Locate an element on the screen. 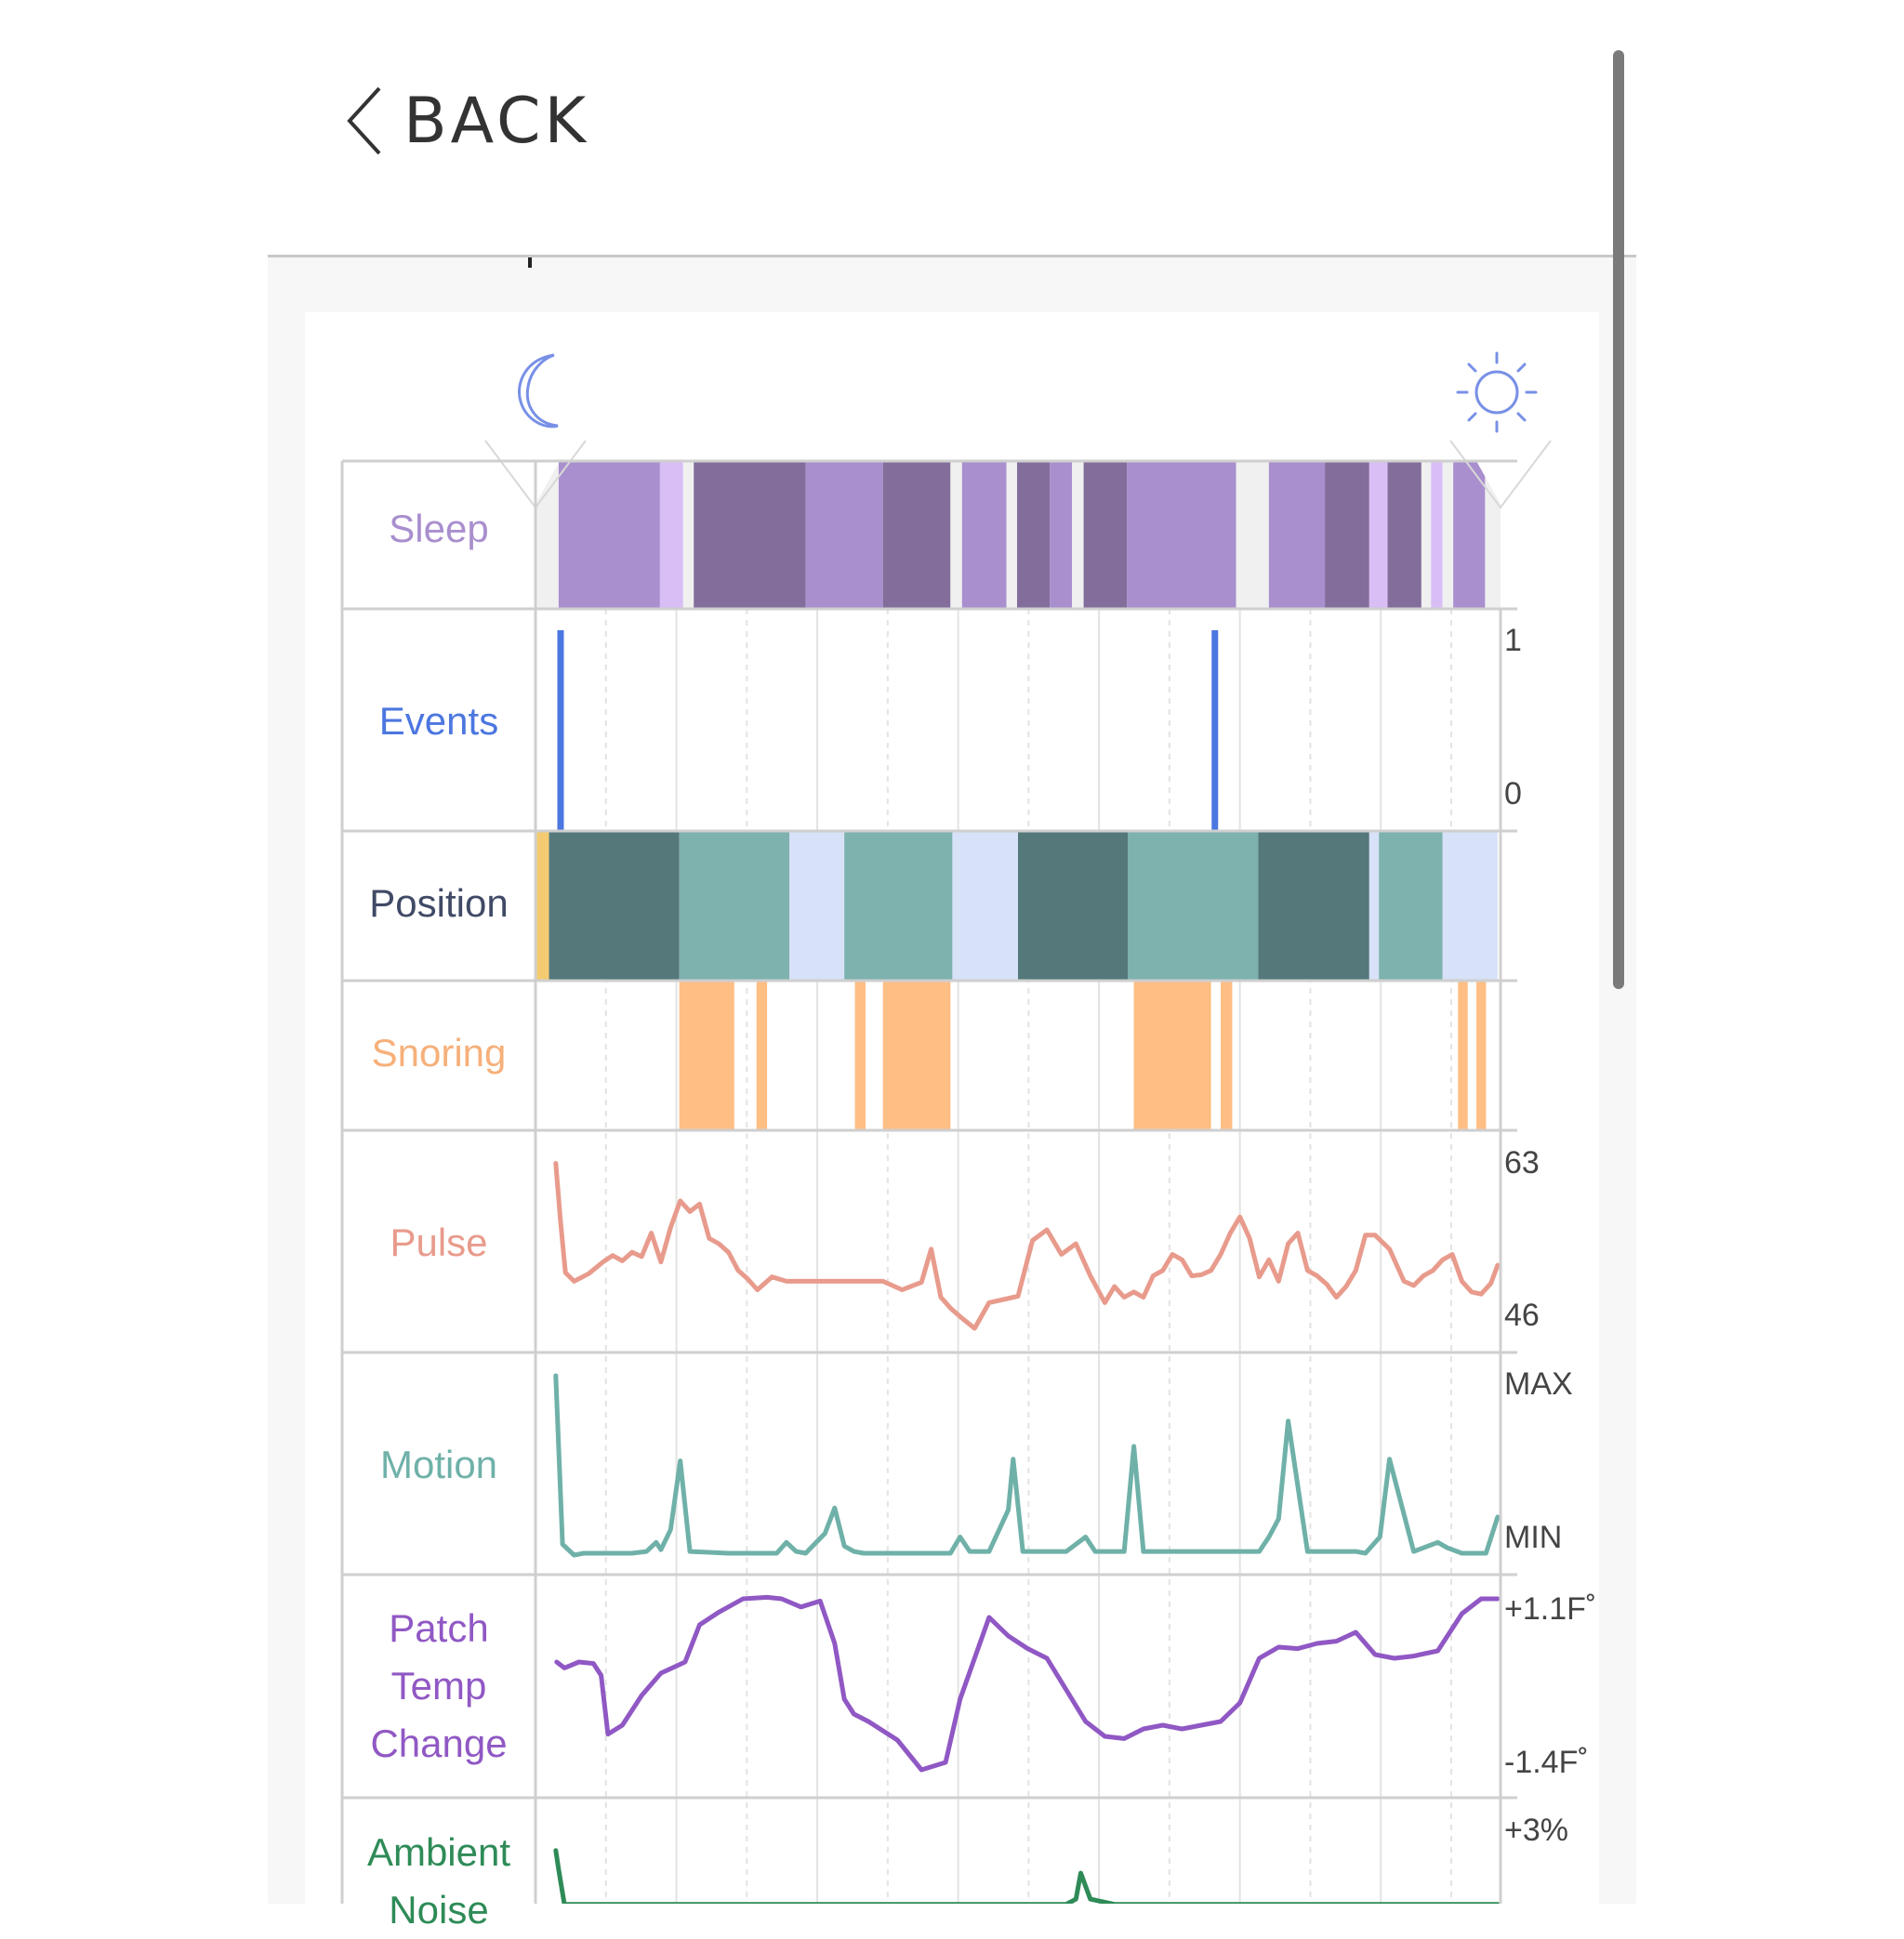  axis-motion-top: MAX is located at coordinates (1538, 1384).